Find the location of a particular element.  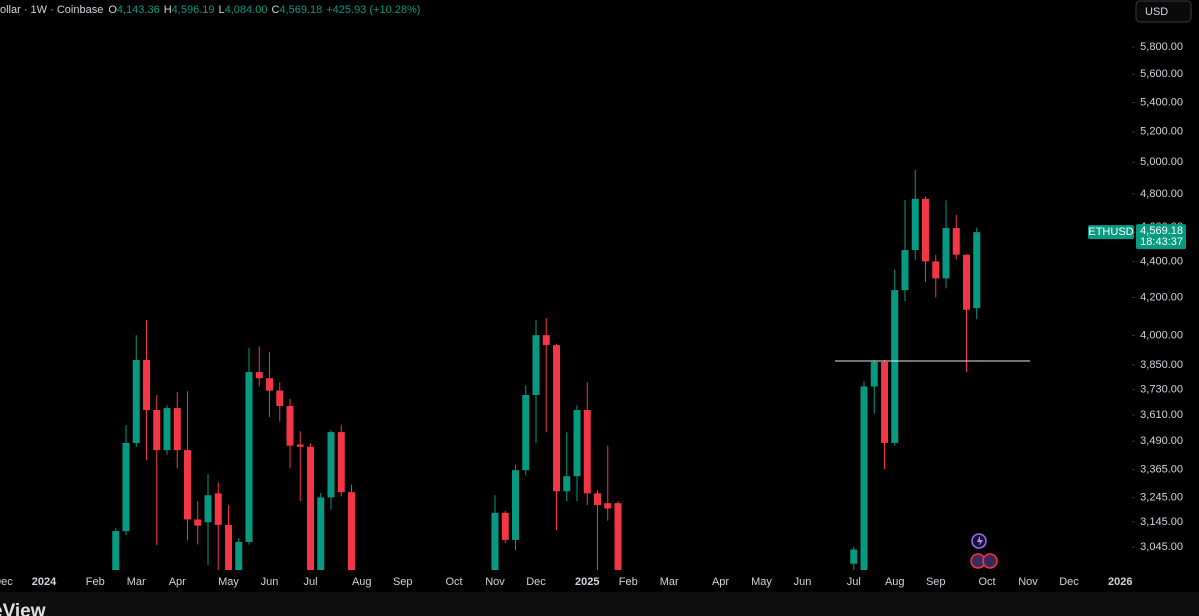

change: +425.93 (+10.28%) is located at coordinates (373, 10).